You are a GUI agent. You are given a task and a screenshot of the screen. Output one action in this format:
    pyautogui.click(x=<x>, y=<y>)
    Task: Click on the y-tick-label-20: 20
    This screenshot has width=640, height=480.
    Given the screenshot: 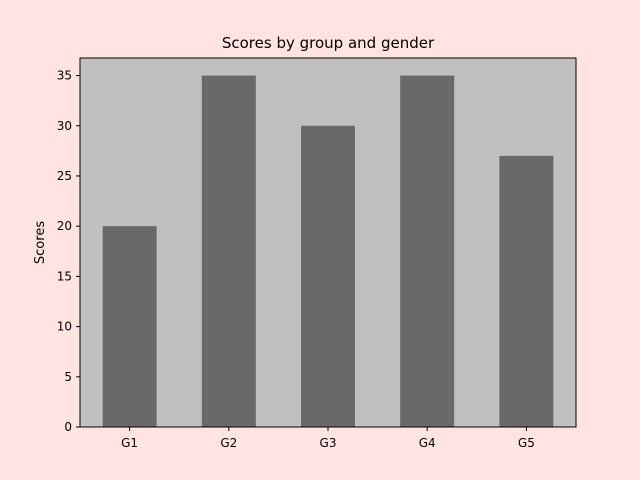 What is the action you would take?
    pyautogui.click(x=64, y=226)
    